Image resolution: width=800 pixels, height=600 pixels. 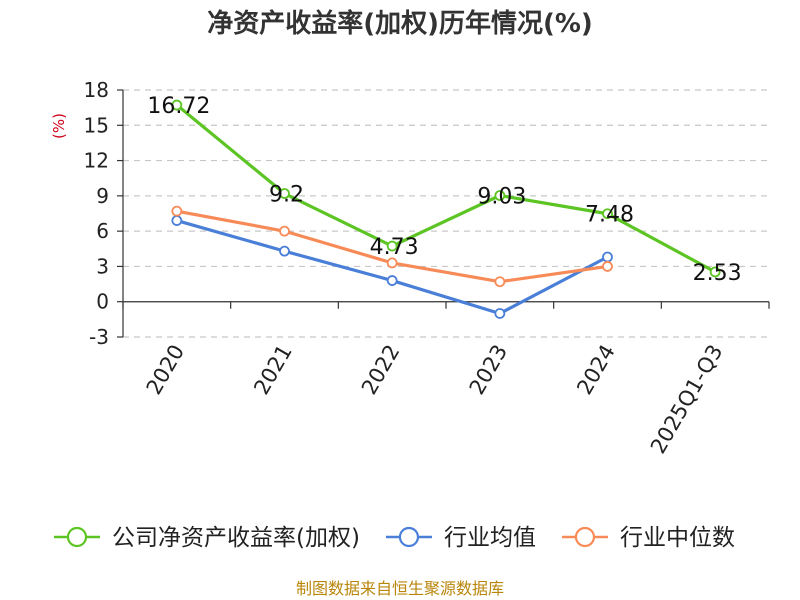 I want to click on data-label-0: 16.72, so click(x=178, y=106).